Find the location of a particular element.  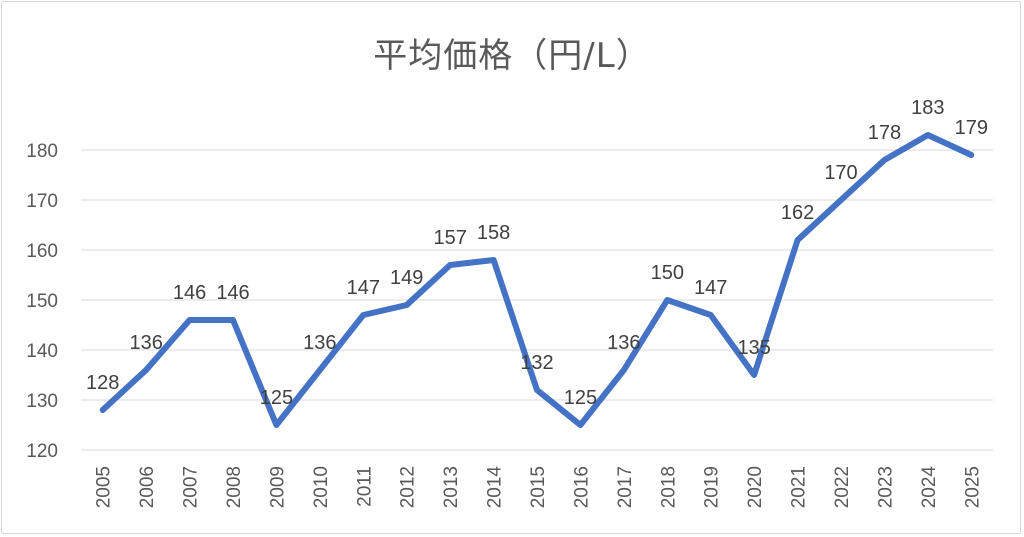

data-label: 183 is located at coordinates (927, 108).